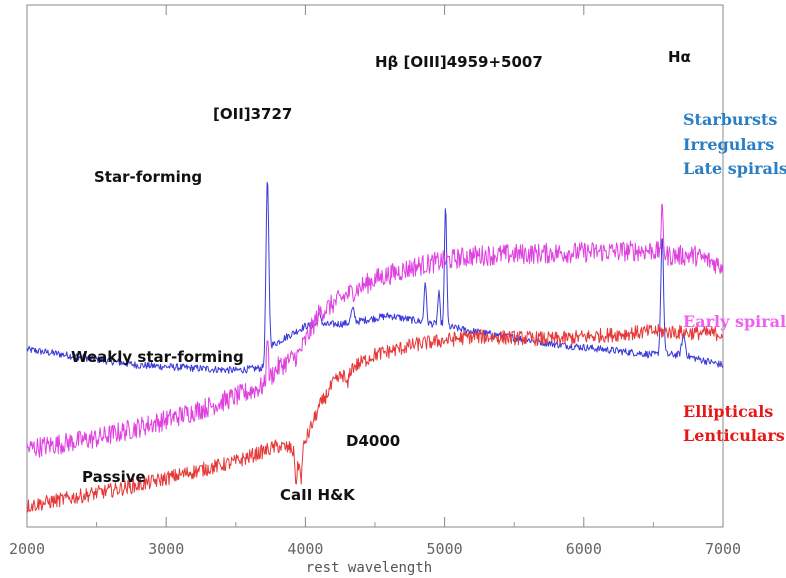 This screenshot has height=578, width=786. What do you see at coordinates (252, 114) in the screenshot?
I see `annotation-oii: [OII]3727` at bounding box center [252, 114].